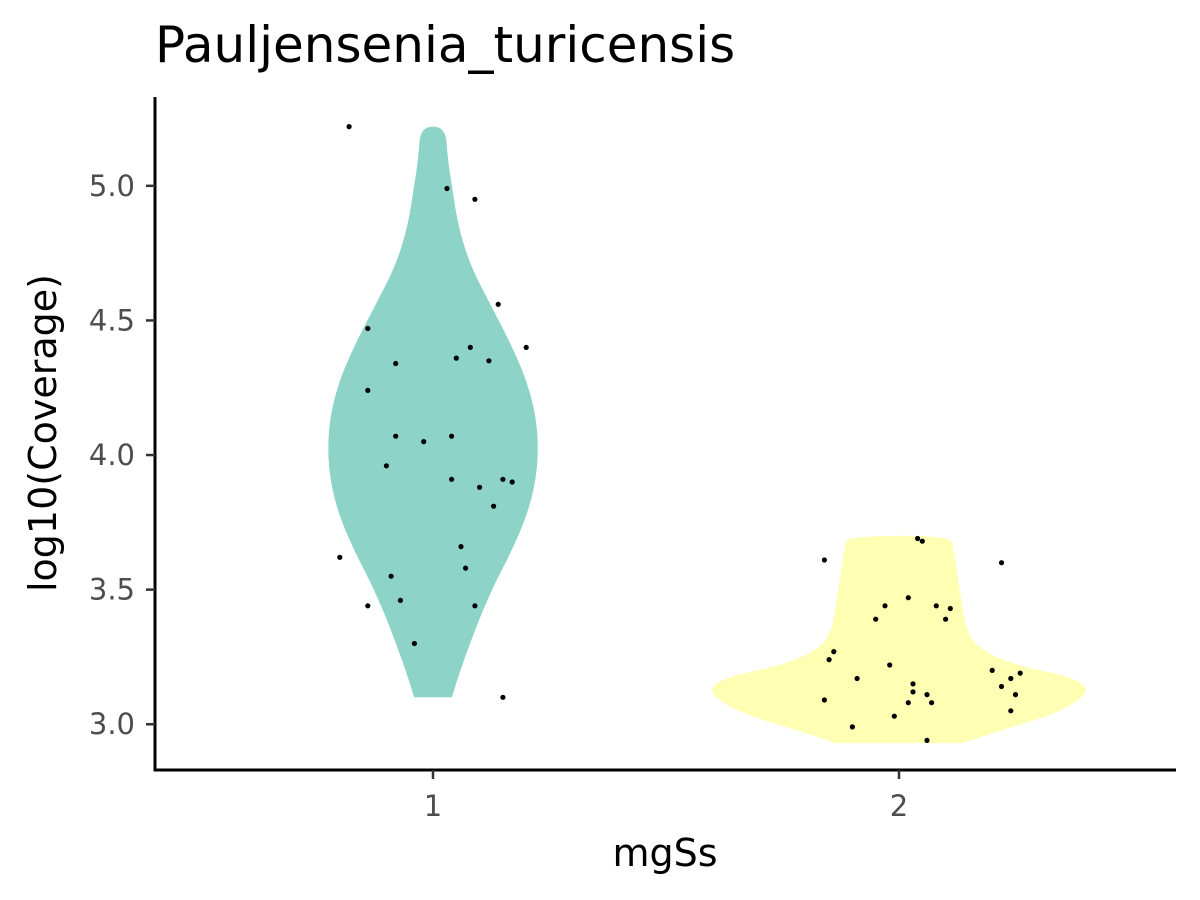 This screenshot has height=900, width=1200. Describe the element at coordinates (433, 806) in the screenshot. I see `x-tick-label: 1` at that location.